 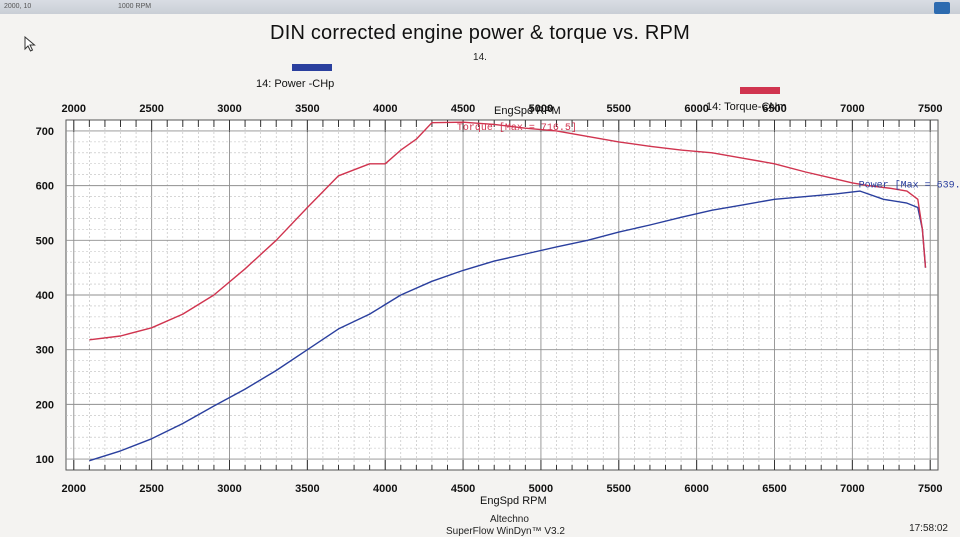 What do you see at coordinates (480, 57) in the screenshot?
I see `chart-subtitle: 14.` at bounding box center [480, 57].